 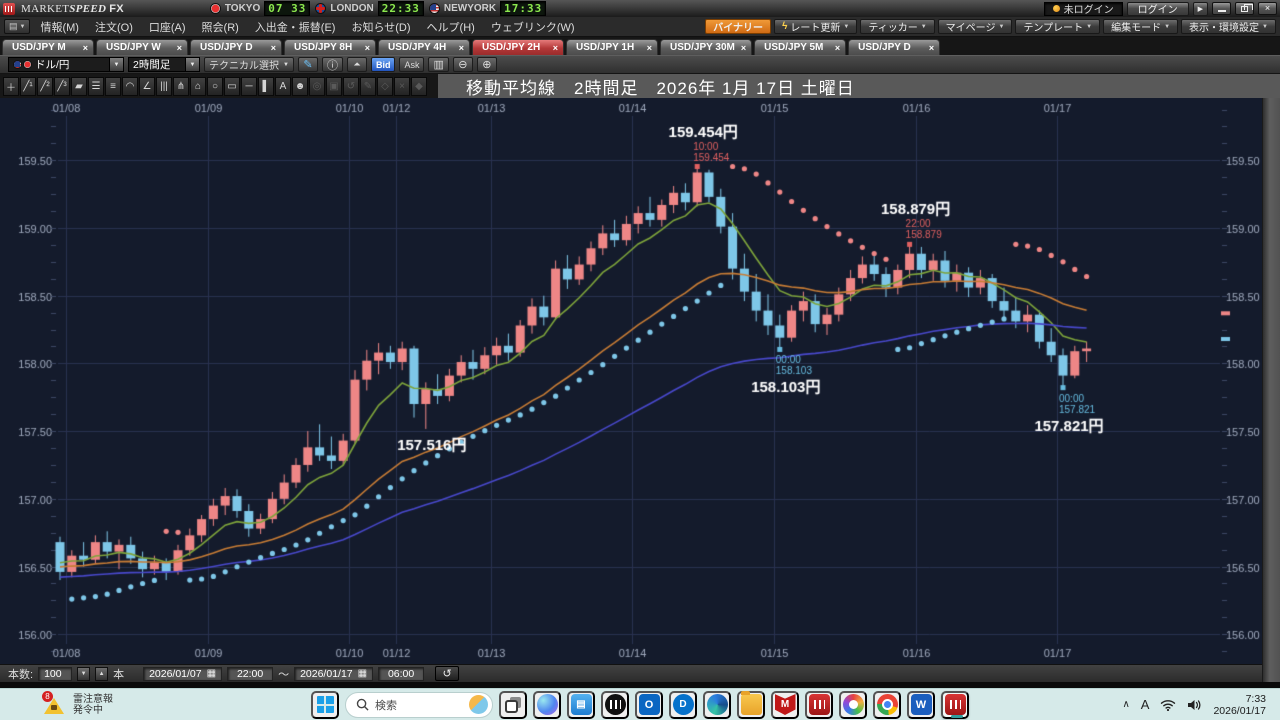 I want to click on technical-select-button: テクニカル選択 ▼, so click(x=249, y=64).